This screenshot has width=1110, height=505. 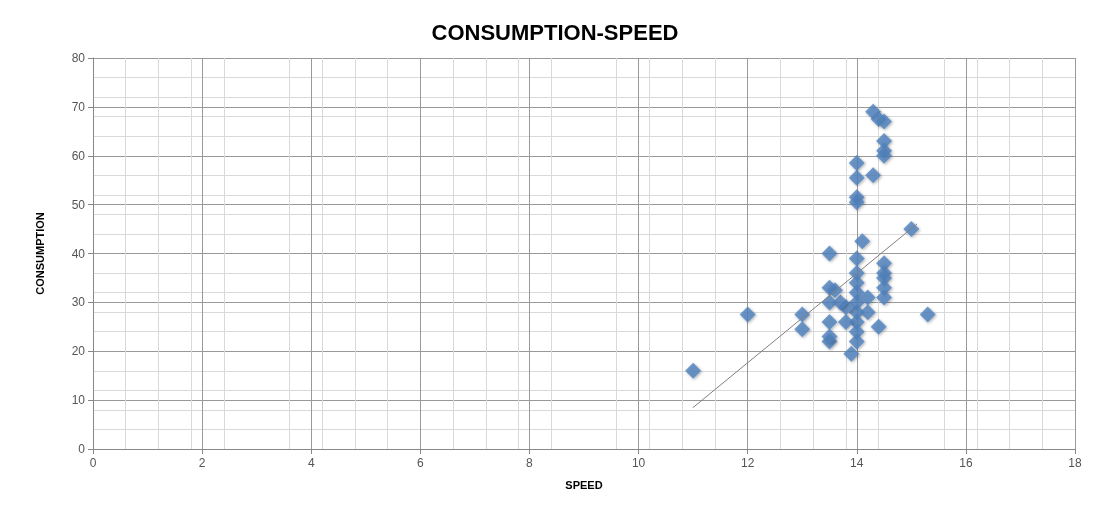 I want to click on x-tick-label: 10, so click(x=638, y=463).